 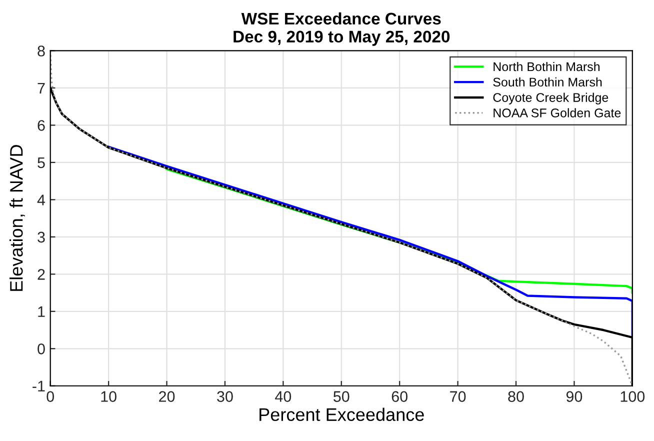 What do you see at coordinates (342, 396) in the screenshot?
I see `x-tick-label: 50` at bounding box center [342, 396].